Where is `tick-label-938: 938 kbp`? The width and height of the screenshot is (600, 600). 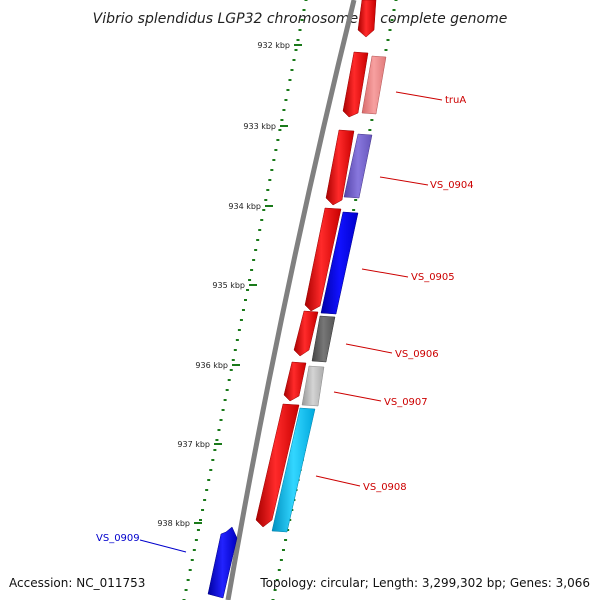 tick-label-938: 938 kbp is located at coordinates (173, 523).